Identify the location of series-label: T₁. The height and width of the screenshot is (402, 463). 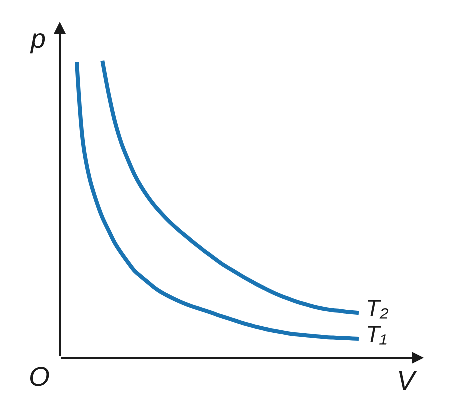
(377, 334).